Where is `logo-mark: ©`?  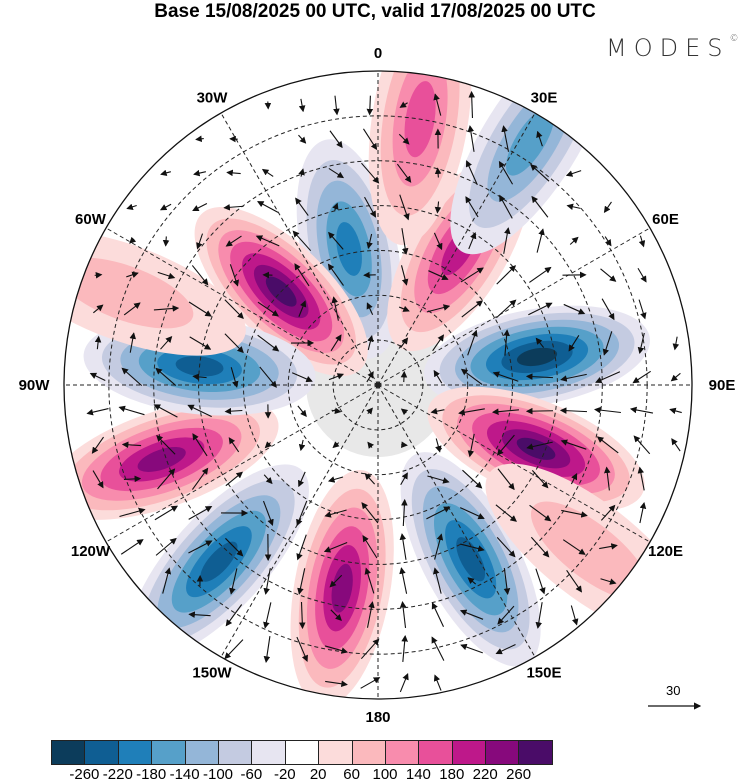
logo-mark: © is located at coordinates (734, 39).